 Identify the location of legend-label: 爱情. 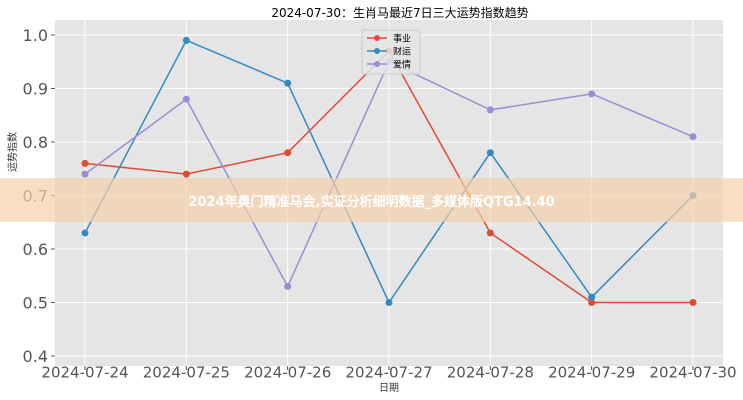
(402, 65).